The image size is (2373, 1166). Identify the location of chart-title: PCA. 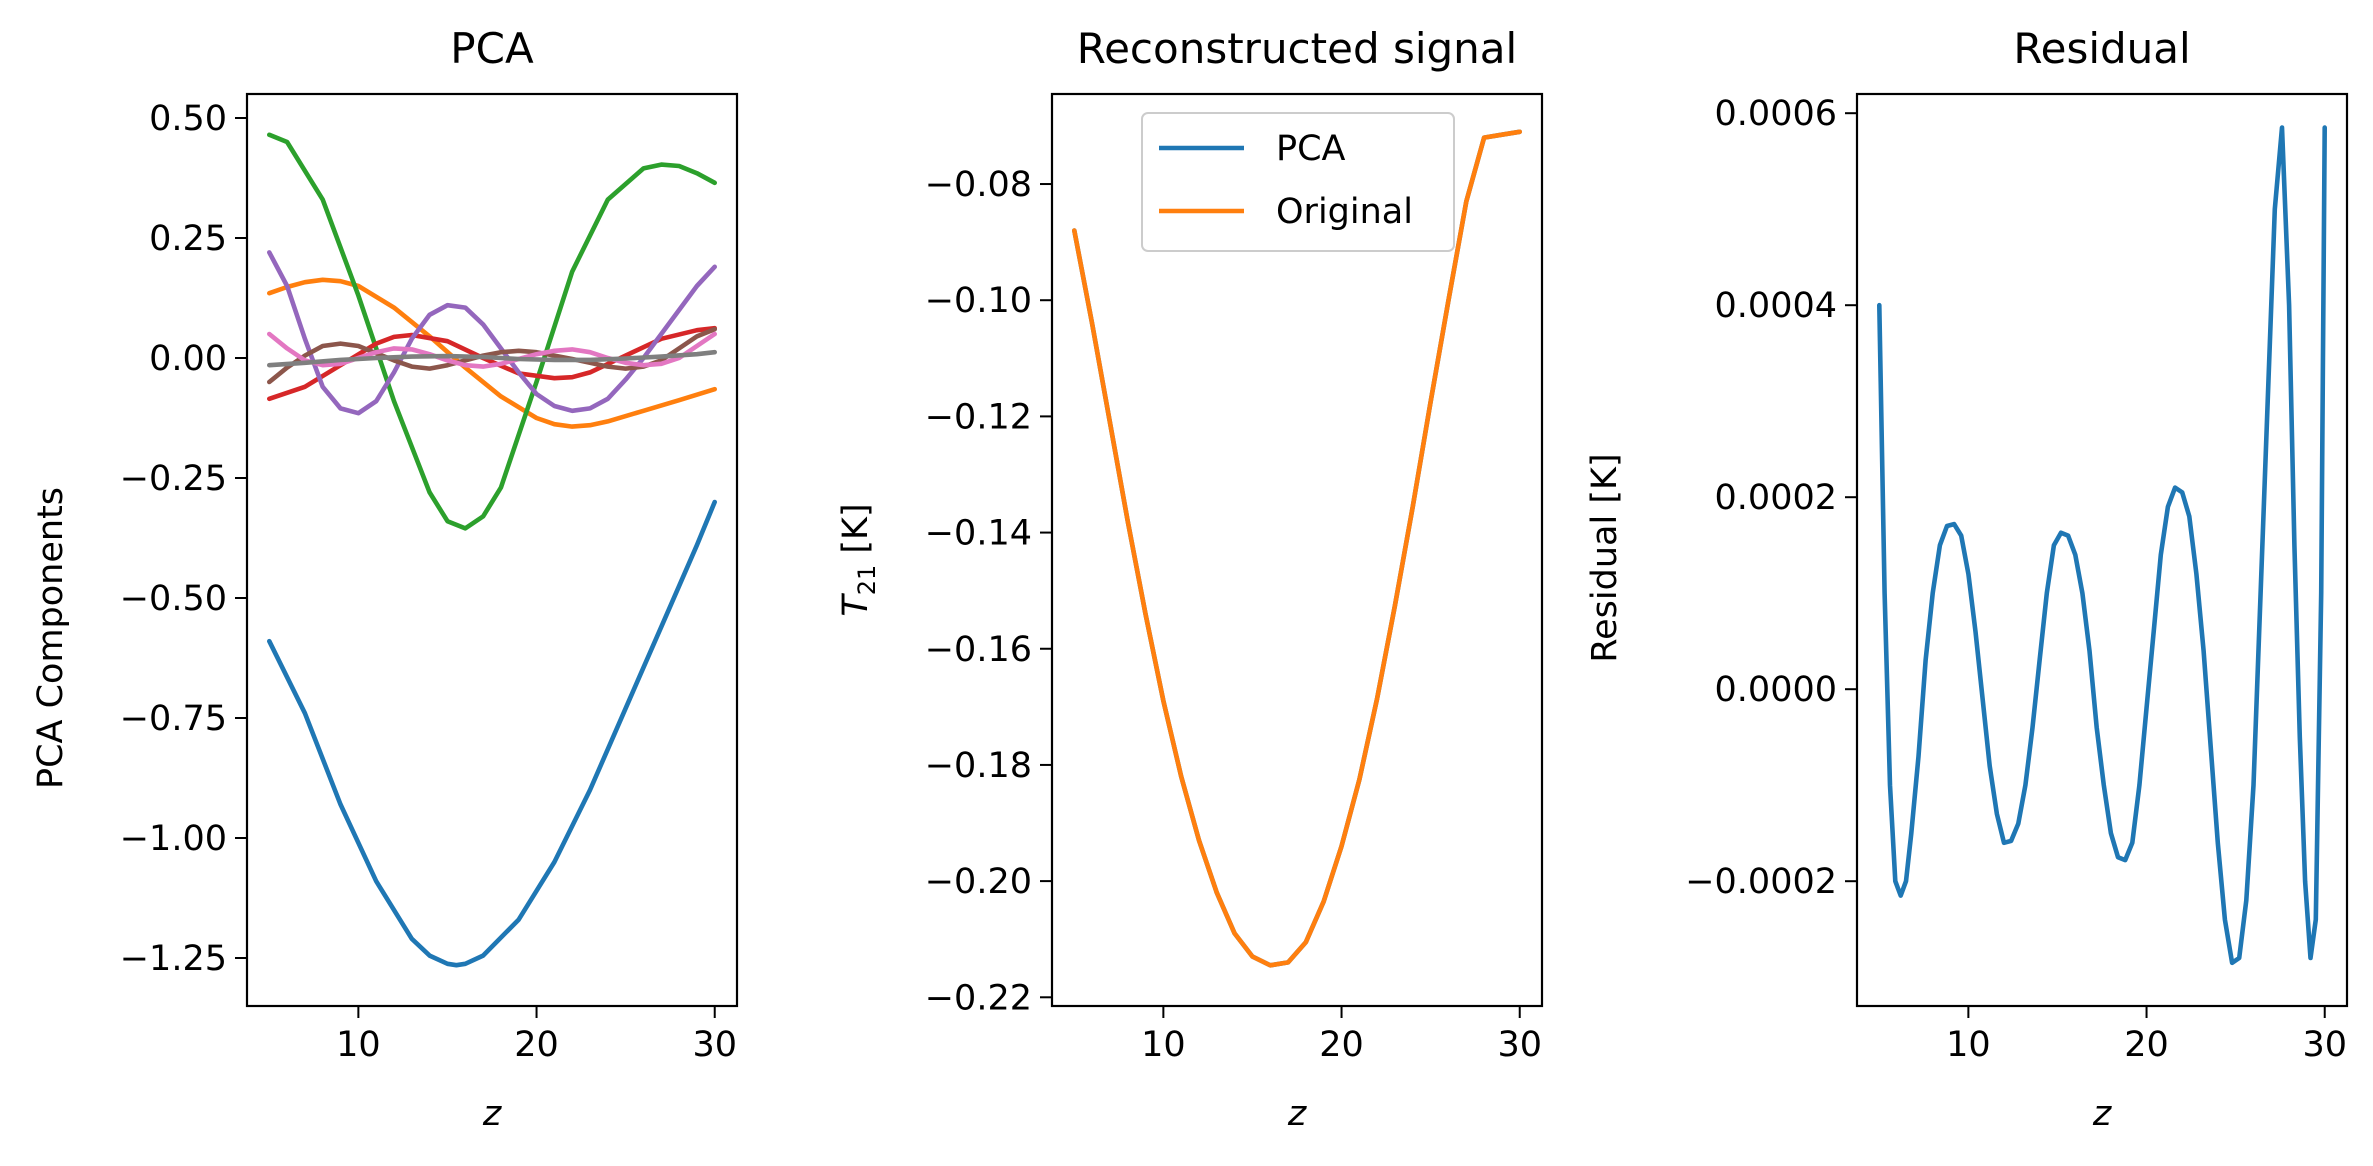
(492, 48).